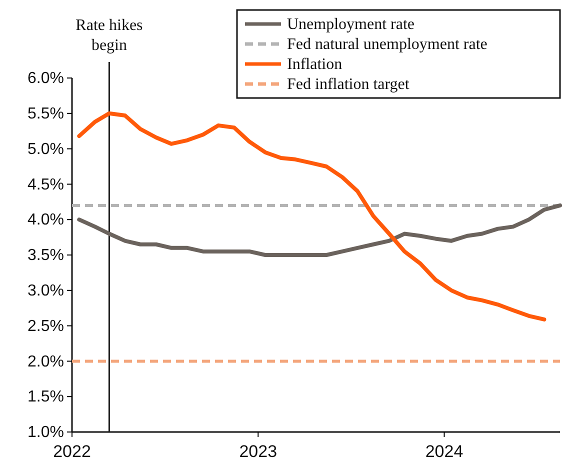 The width and height of the screenshot is (564, 463). What do you see at coordinates (46, 326) in the screenshot?
I see `y-tick-label: 2.5%` at bounding box center [46, 326].